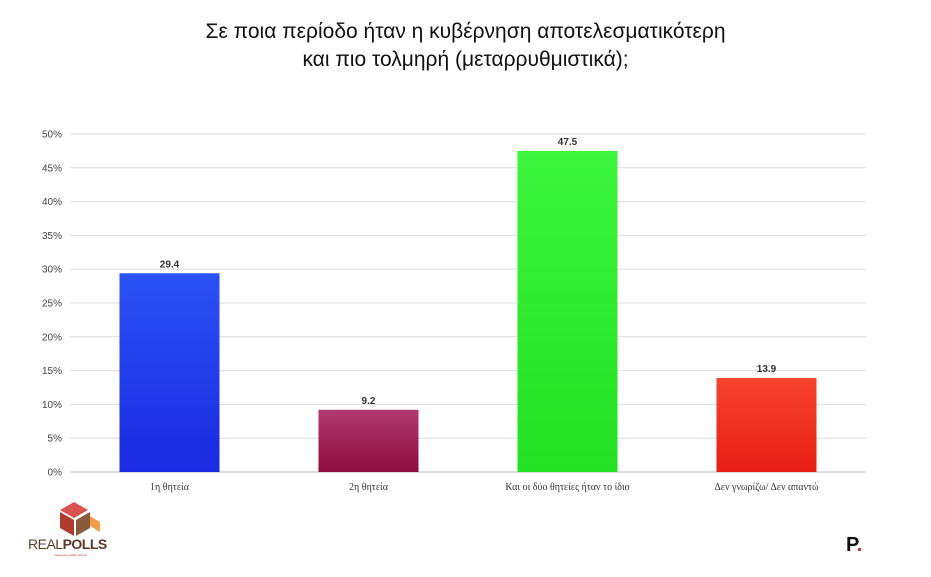 This screenshot has width=931, height=577. What do you see at coordinates (55, 439) in the screenshot?
I see `y-tick-label: 5%` at bounding box center [55, 439].